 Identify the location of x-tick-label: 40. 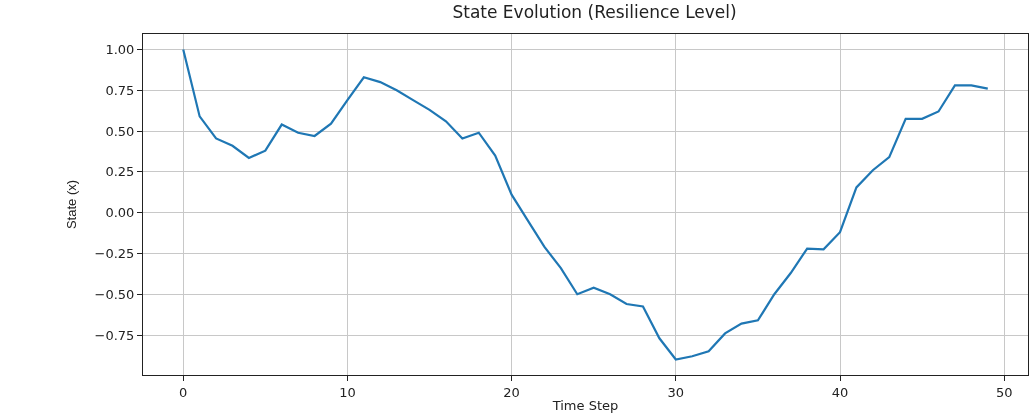
(840, 392).